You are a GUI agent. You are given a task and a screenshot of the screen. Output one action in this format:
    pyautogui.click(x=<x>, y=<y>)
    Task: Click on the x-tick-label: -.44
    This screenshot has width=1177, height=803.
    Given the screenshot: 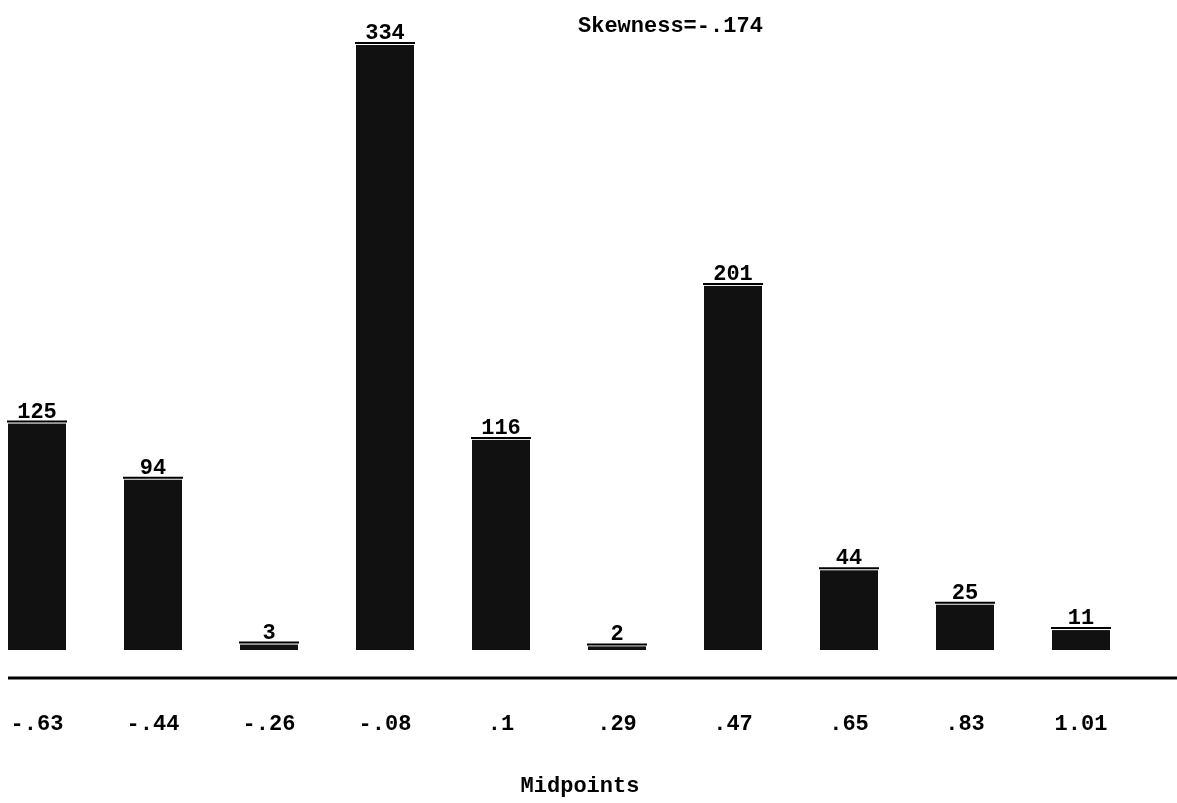 What is the action you would take?
    pyautogui.click(x=153, y=724)
    